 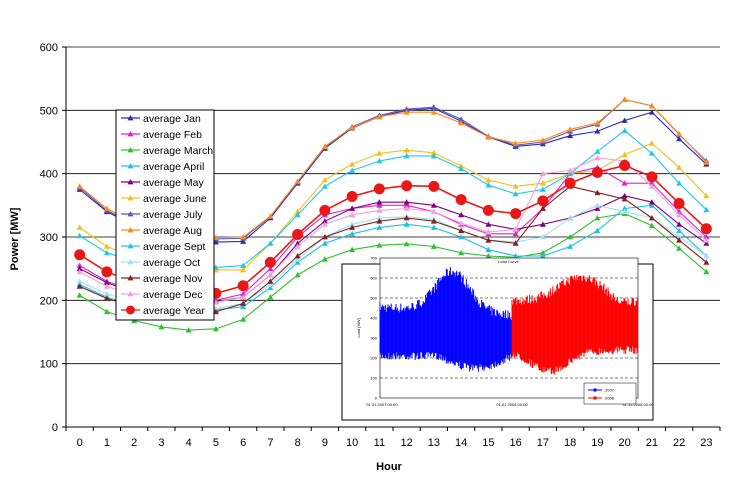 What do you see at coordinates (270, 443) in the screenshot?
I see `x-tick-label: 7` at bounding box center [270, 443].